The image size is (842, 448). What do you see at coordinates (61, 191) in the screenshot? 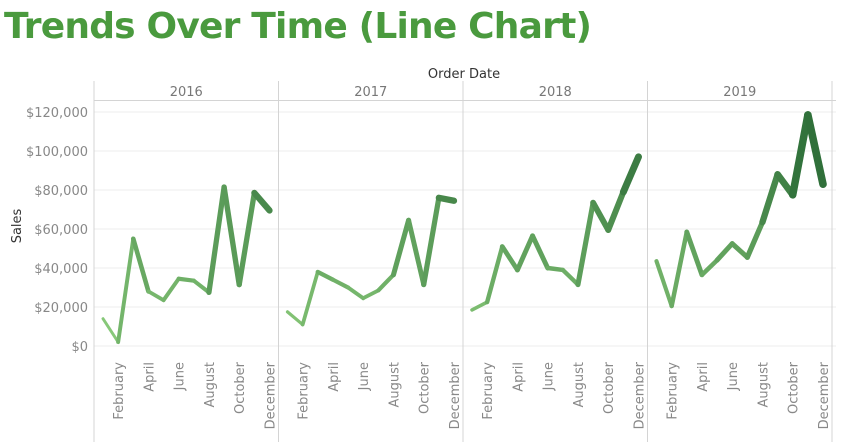
I see `y-tick-label: $80,000` at bounding box center [61, 191].